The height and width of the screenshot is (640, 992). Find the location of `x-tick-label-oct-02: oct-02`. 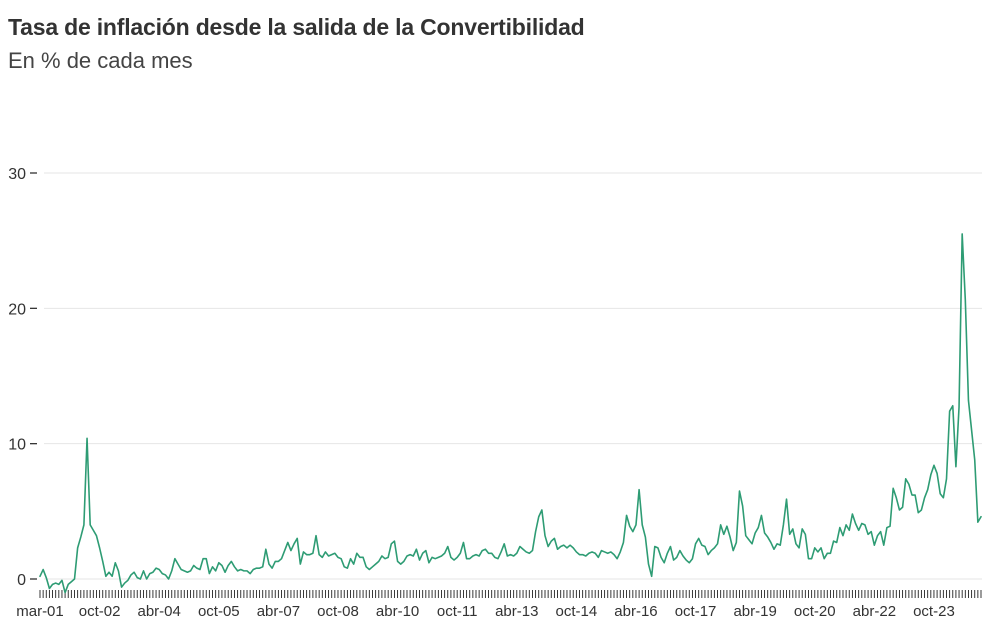

x-tick-label-oct-02: oct-02 is located at coordinates (100, 611).